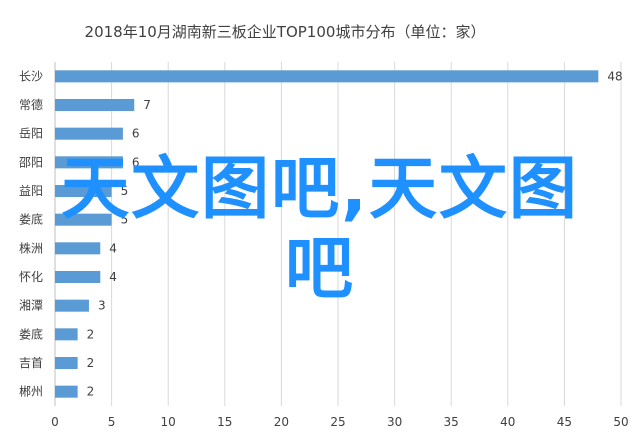 The image size is (640, 446). What do you see at coordinates (31, 134) in the screenshot?
I see `category-label: 岳阳` at bounding box center [31, 134].